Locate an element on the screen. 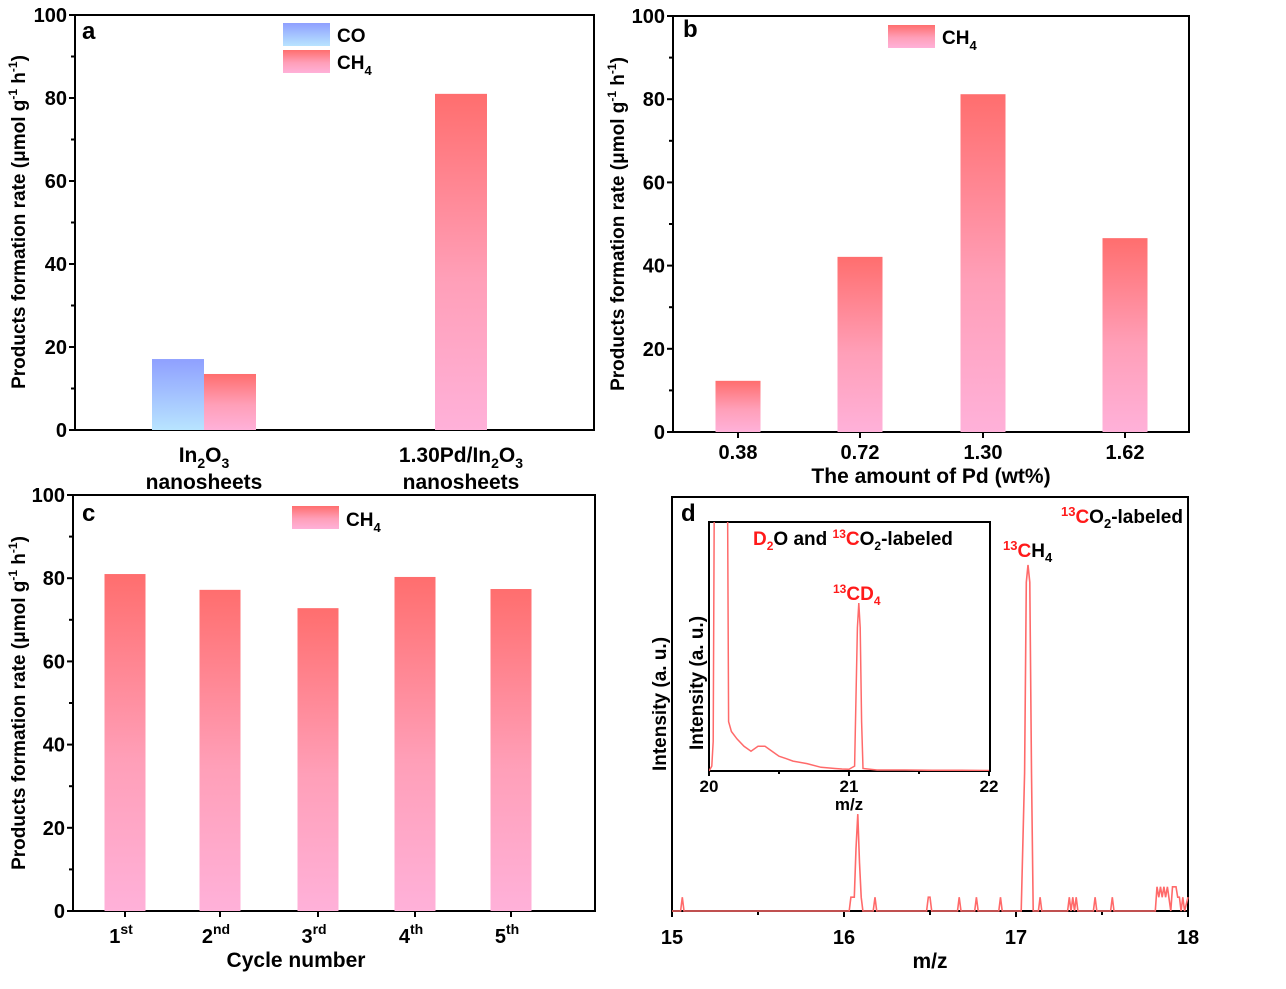 This screenshot has height=989, width=1286. panel-a-y-axis: 0 20 40 60 80 100 is located at coordinates (54, 223).